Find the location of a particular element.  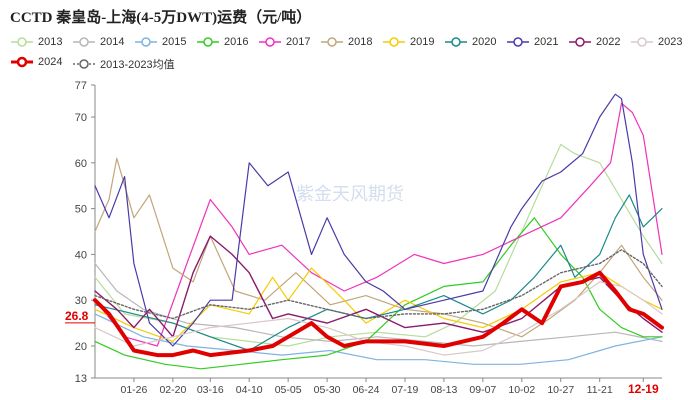

legend-label: 2024 is located at coordinates (50, 62).